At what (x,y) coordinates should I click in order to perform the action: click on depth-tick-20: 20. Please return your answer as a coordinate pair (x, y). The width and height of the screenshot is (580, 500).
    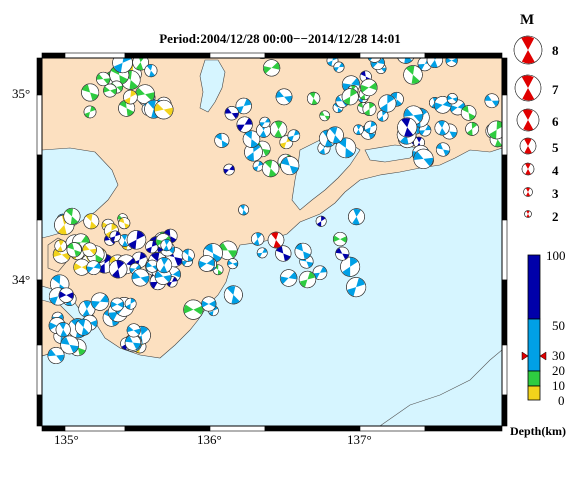
    Looking at the image, I should click on (558, 370).